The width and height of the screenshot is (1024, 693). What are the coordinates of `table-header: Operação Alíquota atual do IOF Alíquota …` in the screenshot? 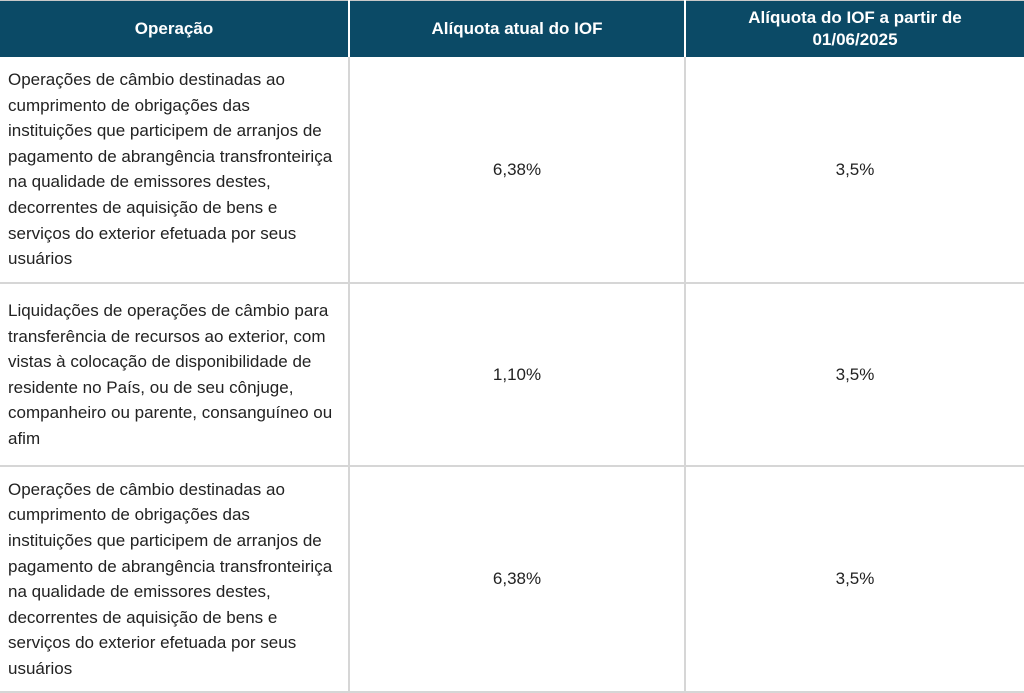 It's located at (512, 28).